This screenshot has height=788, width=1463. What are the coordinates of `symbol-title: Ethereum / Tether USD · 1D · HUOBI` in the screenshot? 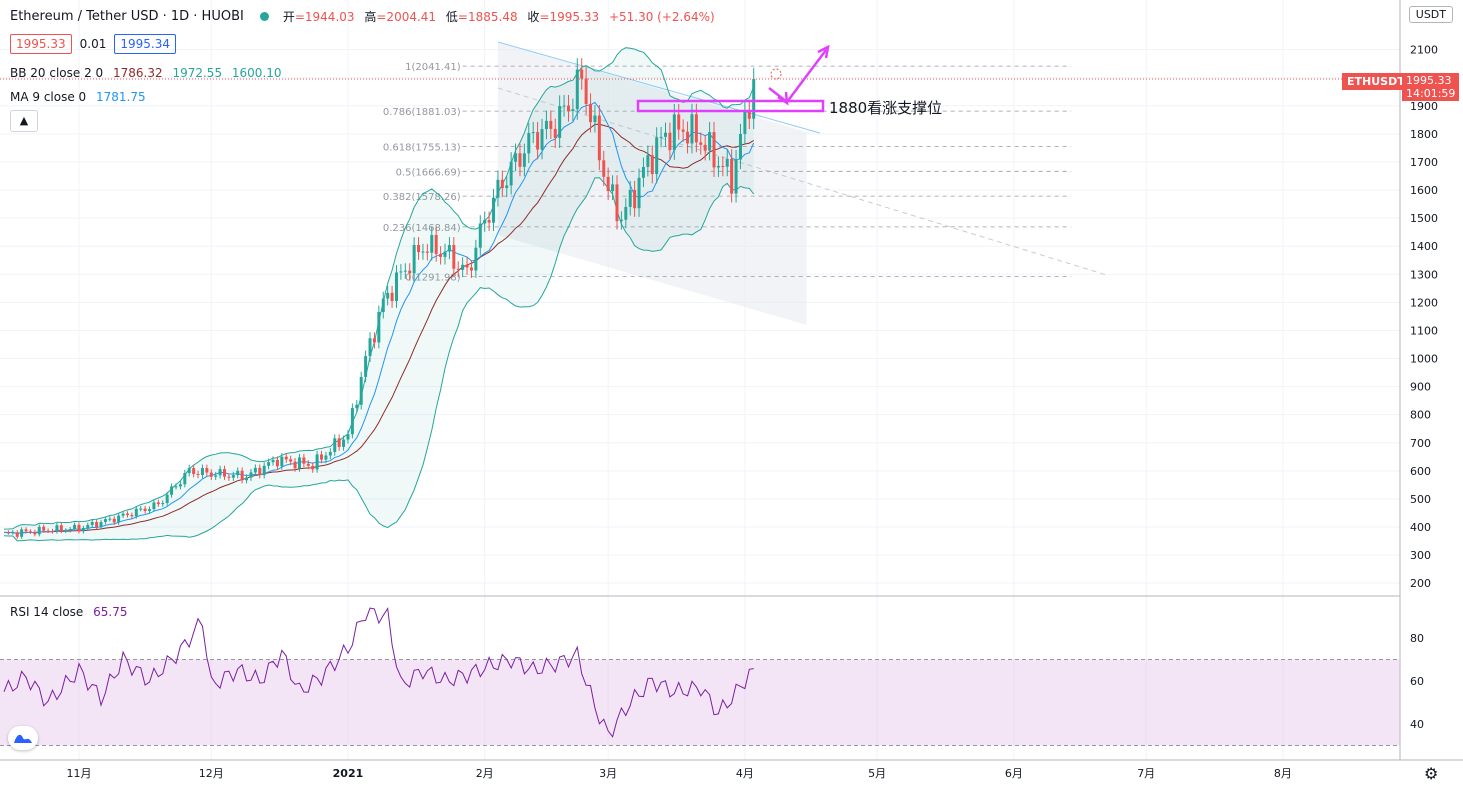 It's located at (127, 16).